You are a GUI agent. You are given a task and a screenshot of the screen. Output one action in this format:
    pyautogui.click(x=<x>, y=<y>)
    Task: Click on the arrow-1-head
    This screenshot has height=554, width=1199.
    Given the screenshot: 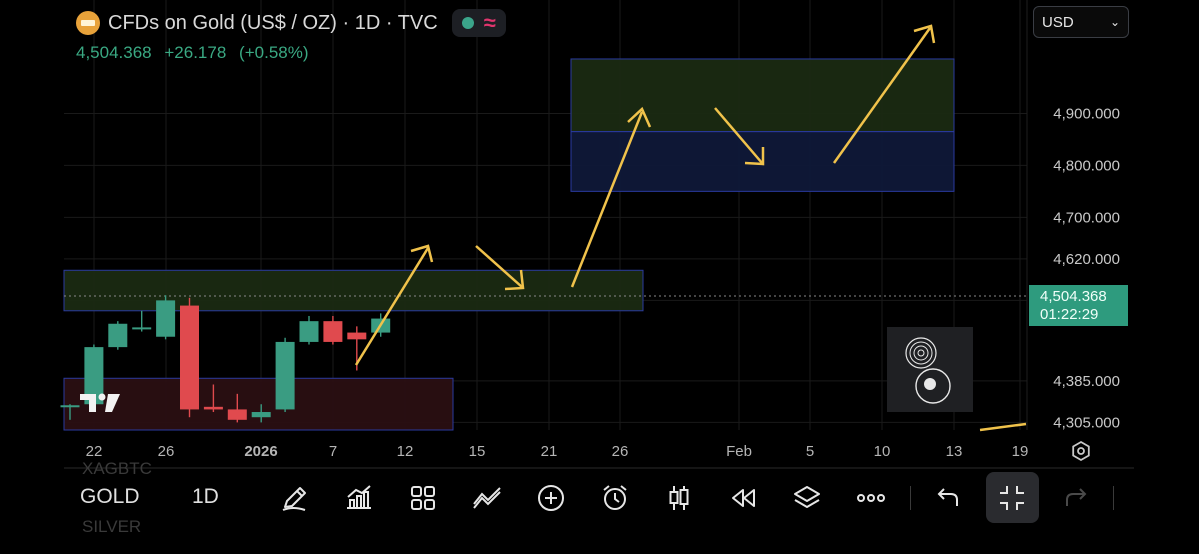 What is the action you would take?
    pyautogui.click(x=422, y=253)
    